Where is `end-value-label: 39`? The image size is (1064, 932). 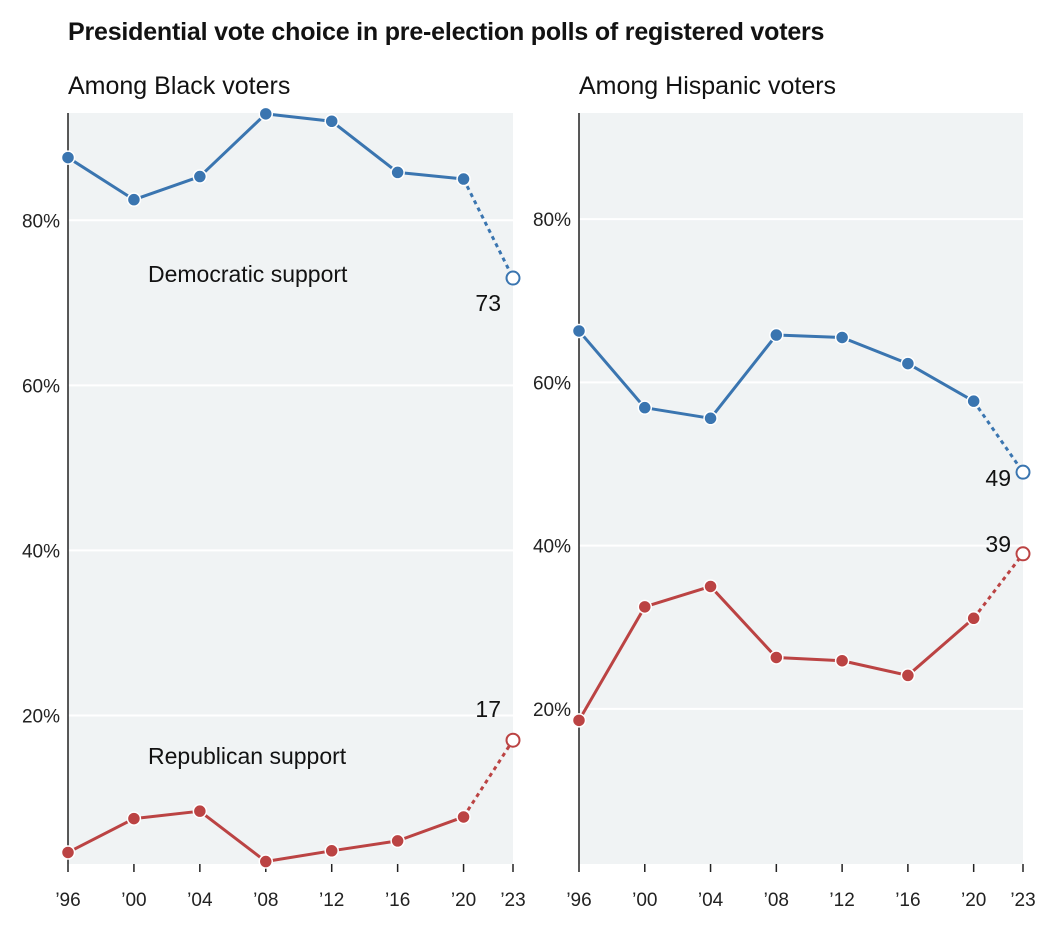
end-value-label: 39 is located at coordinates (998, 544).